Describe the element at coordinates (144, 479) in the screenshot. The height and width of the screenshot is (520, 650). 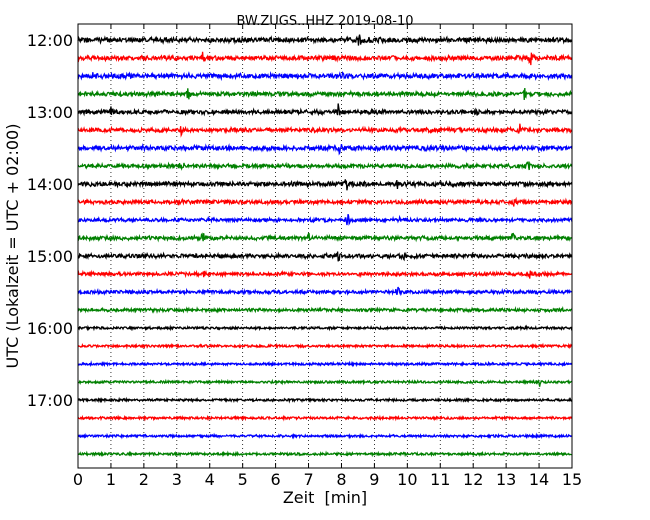
I see `x-tick-label: 2` at that location.